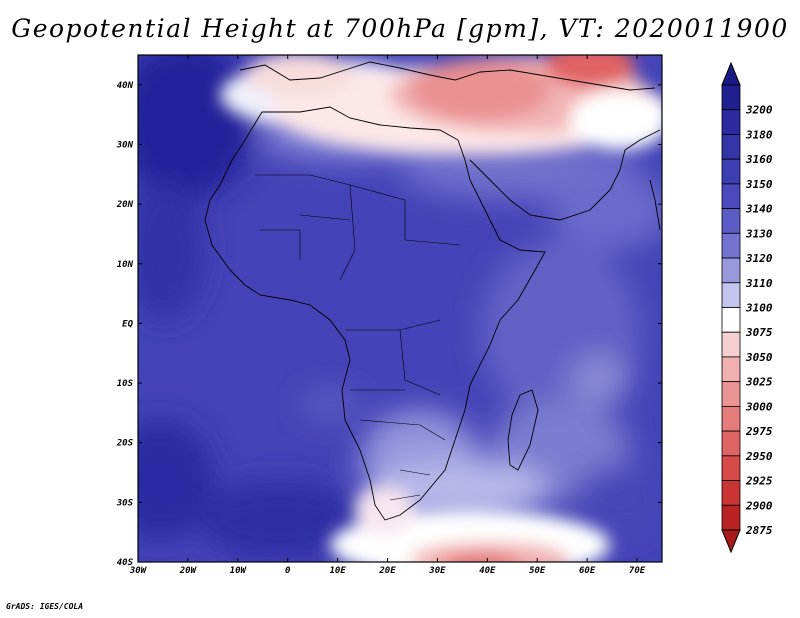 The width and height of the screenshot is (800, 618). What do you see at coordinates (759, 382) in the screenshot?
I see `colorbar-label: 3025` at bounding box center [759, 382].